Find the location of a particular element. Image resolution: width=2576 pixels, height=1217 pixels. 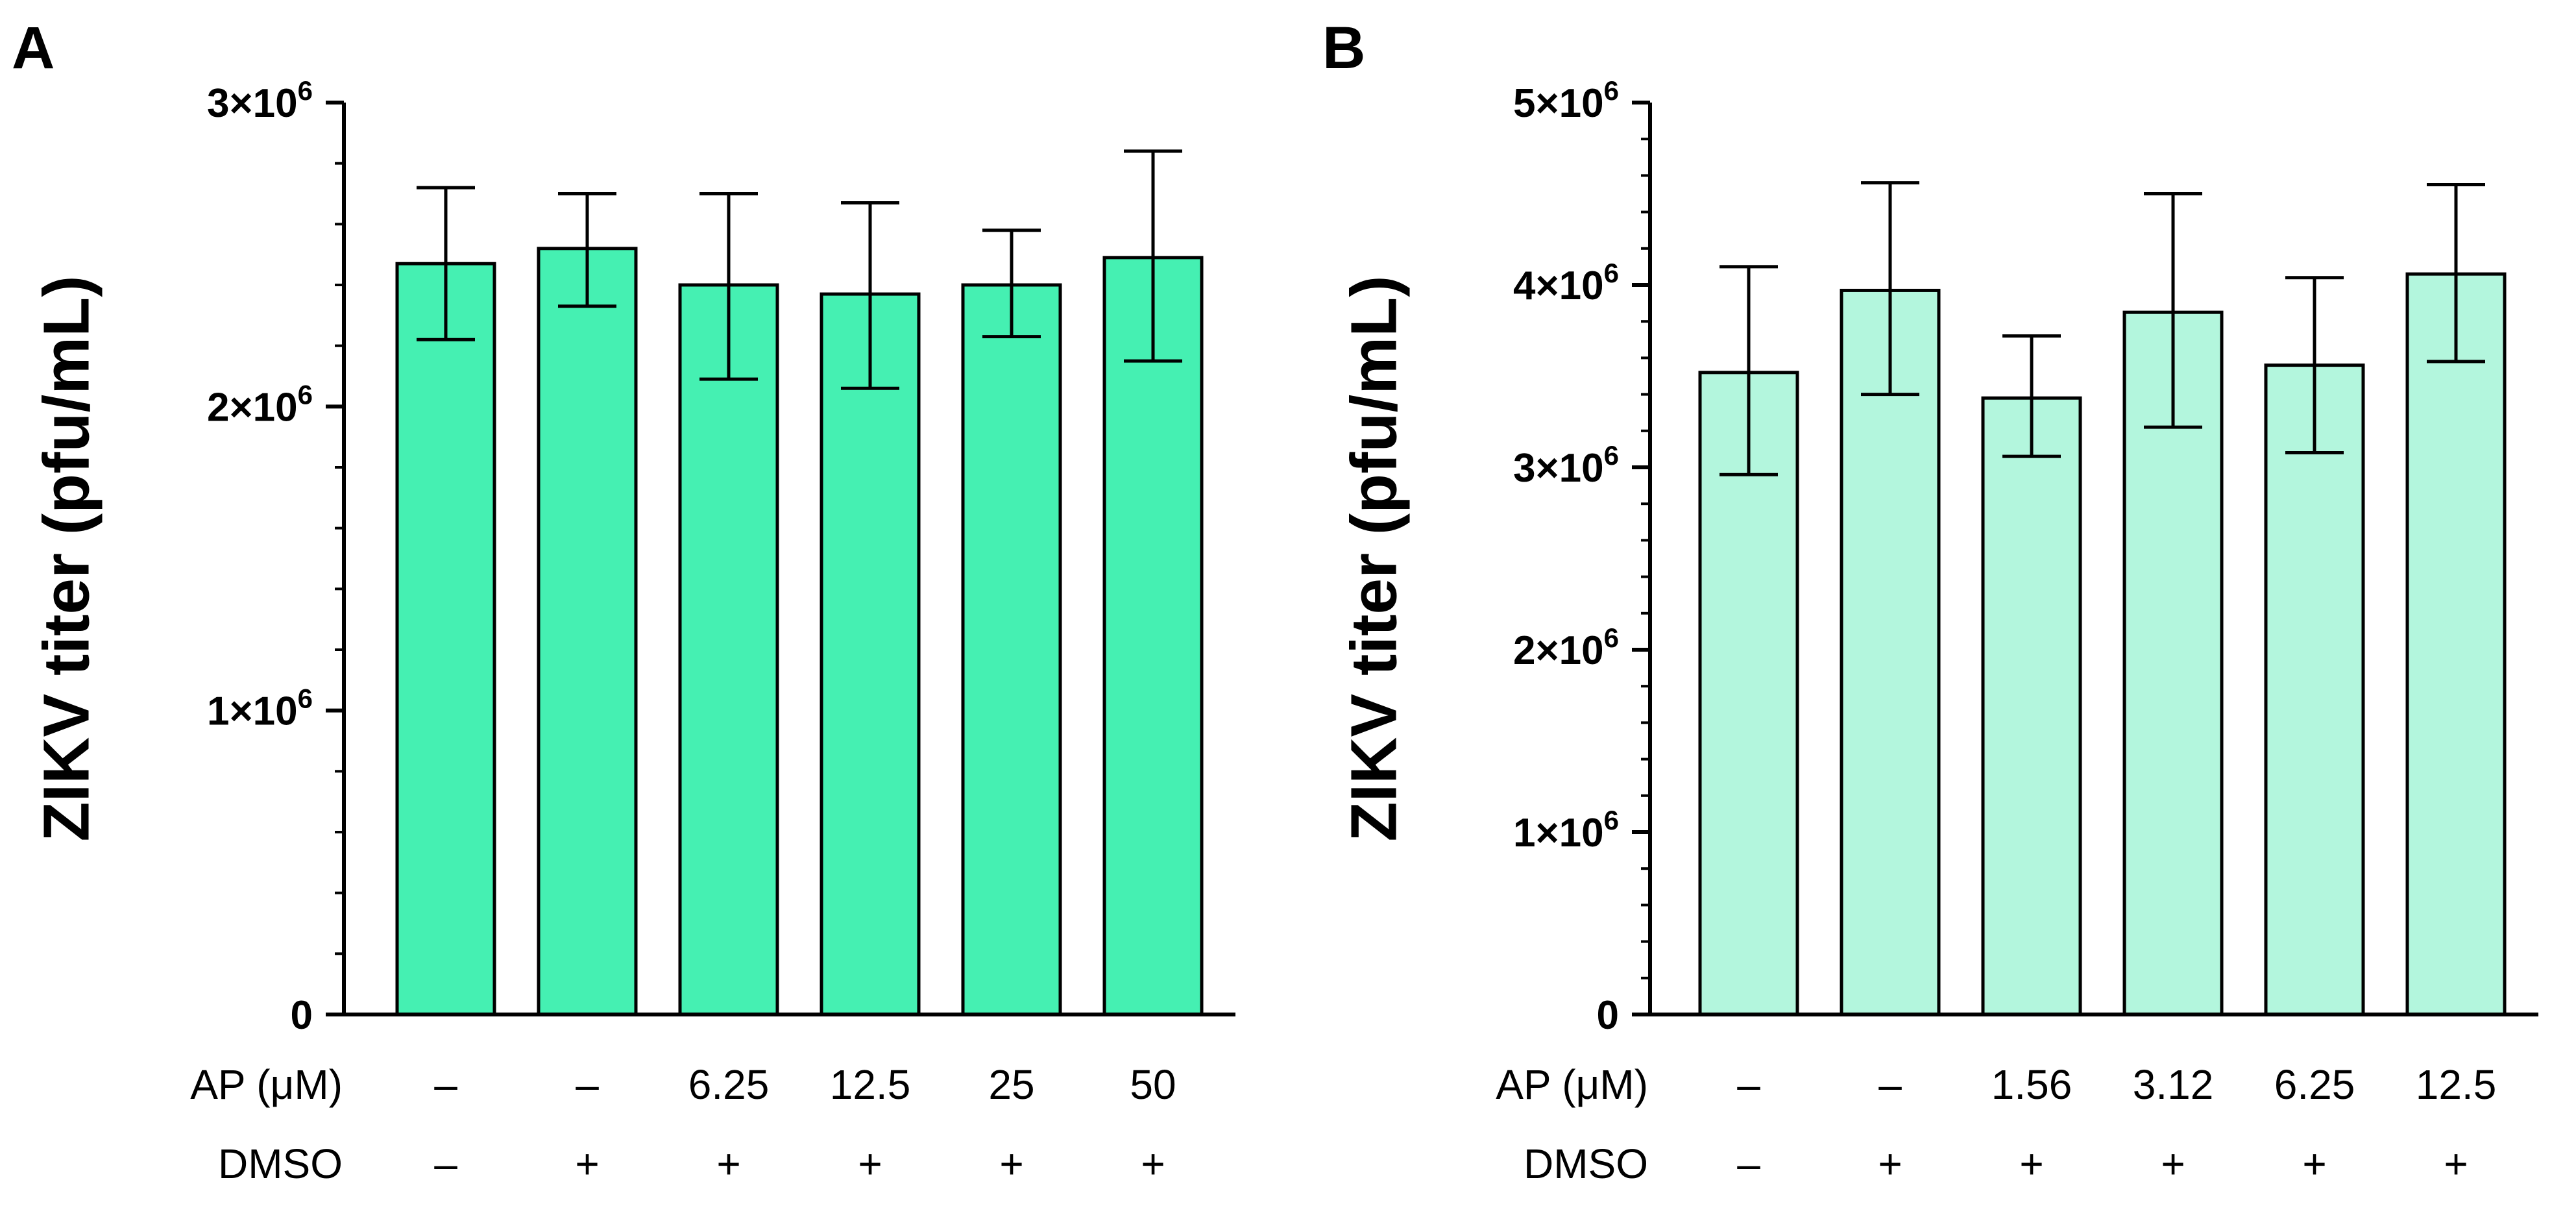

y-tick-label-5: 5×10⁶ is located at coordinates (1566, 100).